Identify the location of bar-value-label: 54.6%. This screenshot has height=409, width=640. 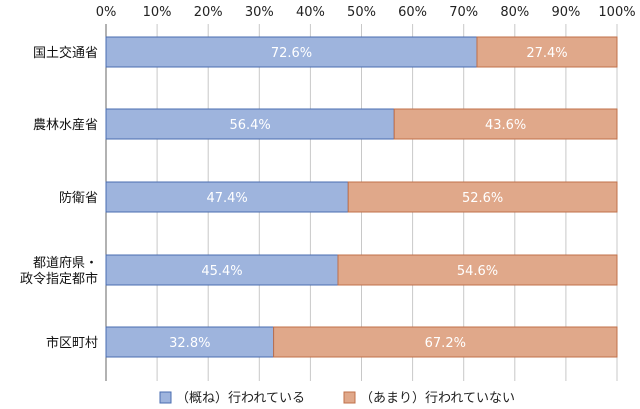
(477, 271).